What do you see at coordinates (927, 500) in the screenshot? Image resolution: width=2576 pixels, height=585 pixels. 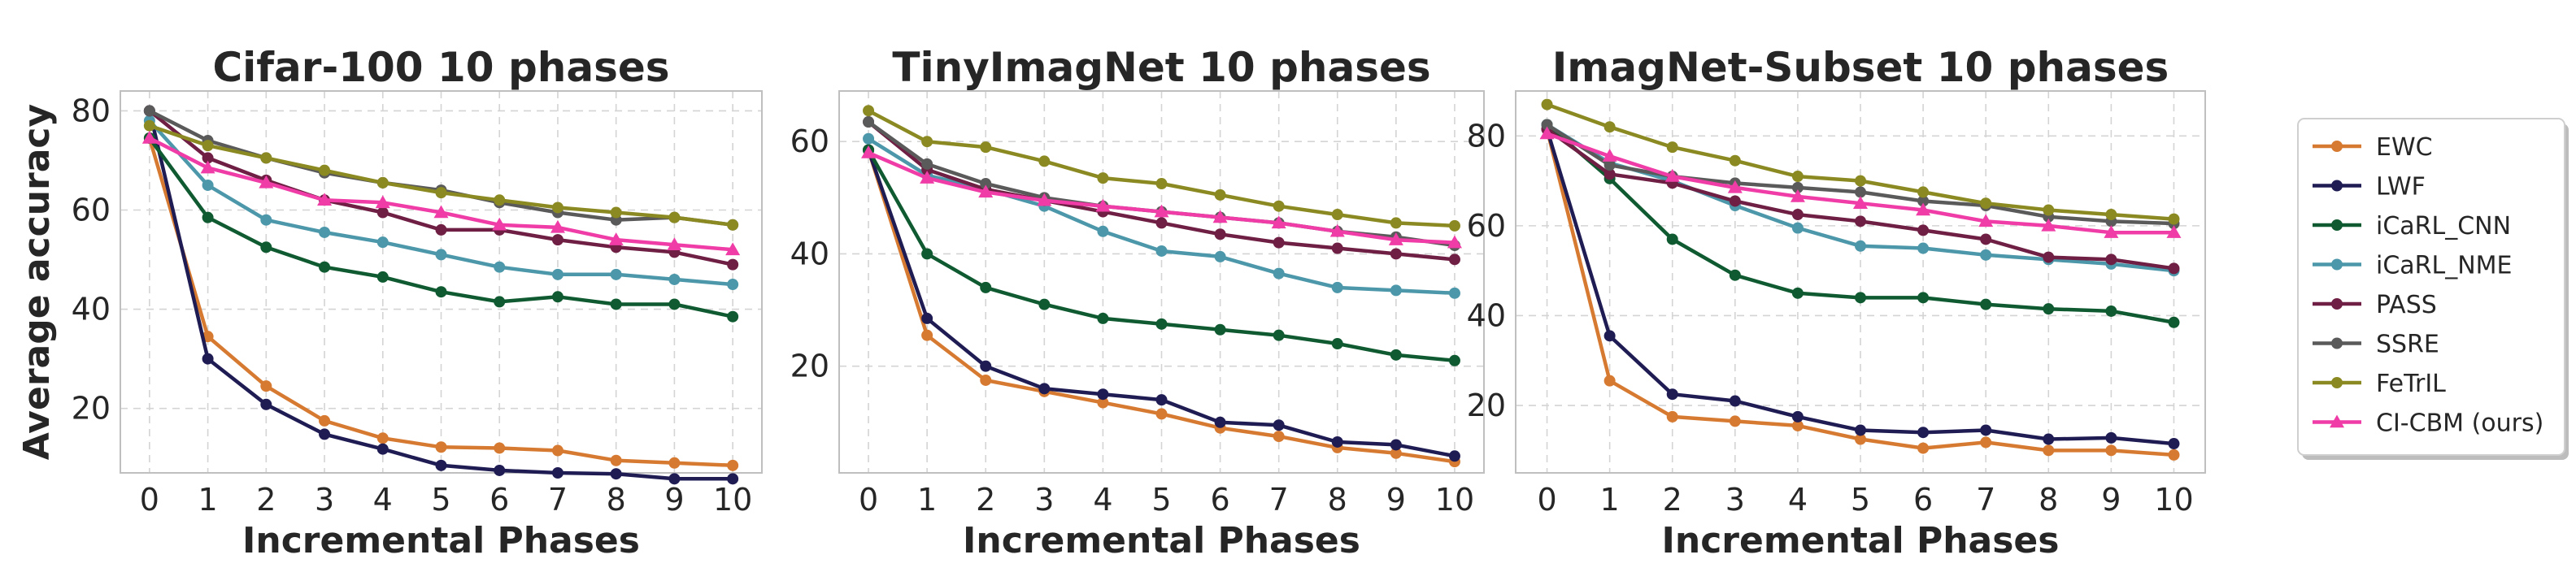 I see `x-tick-label: 1` at bounding box center [927, 500].